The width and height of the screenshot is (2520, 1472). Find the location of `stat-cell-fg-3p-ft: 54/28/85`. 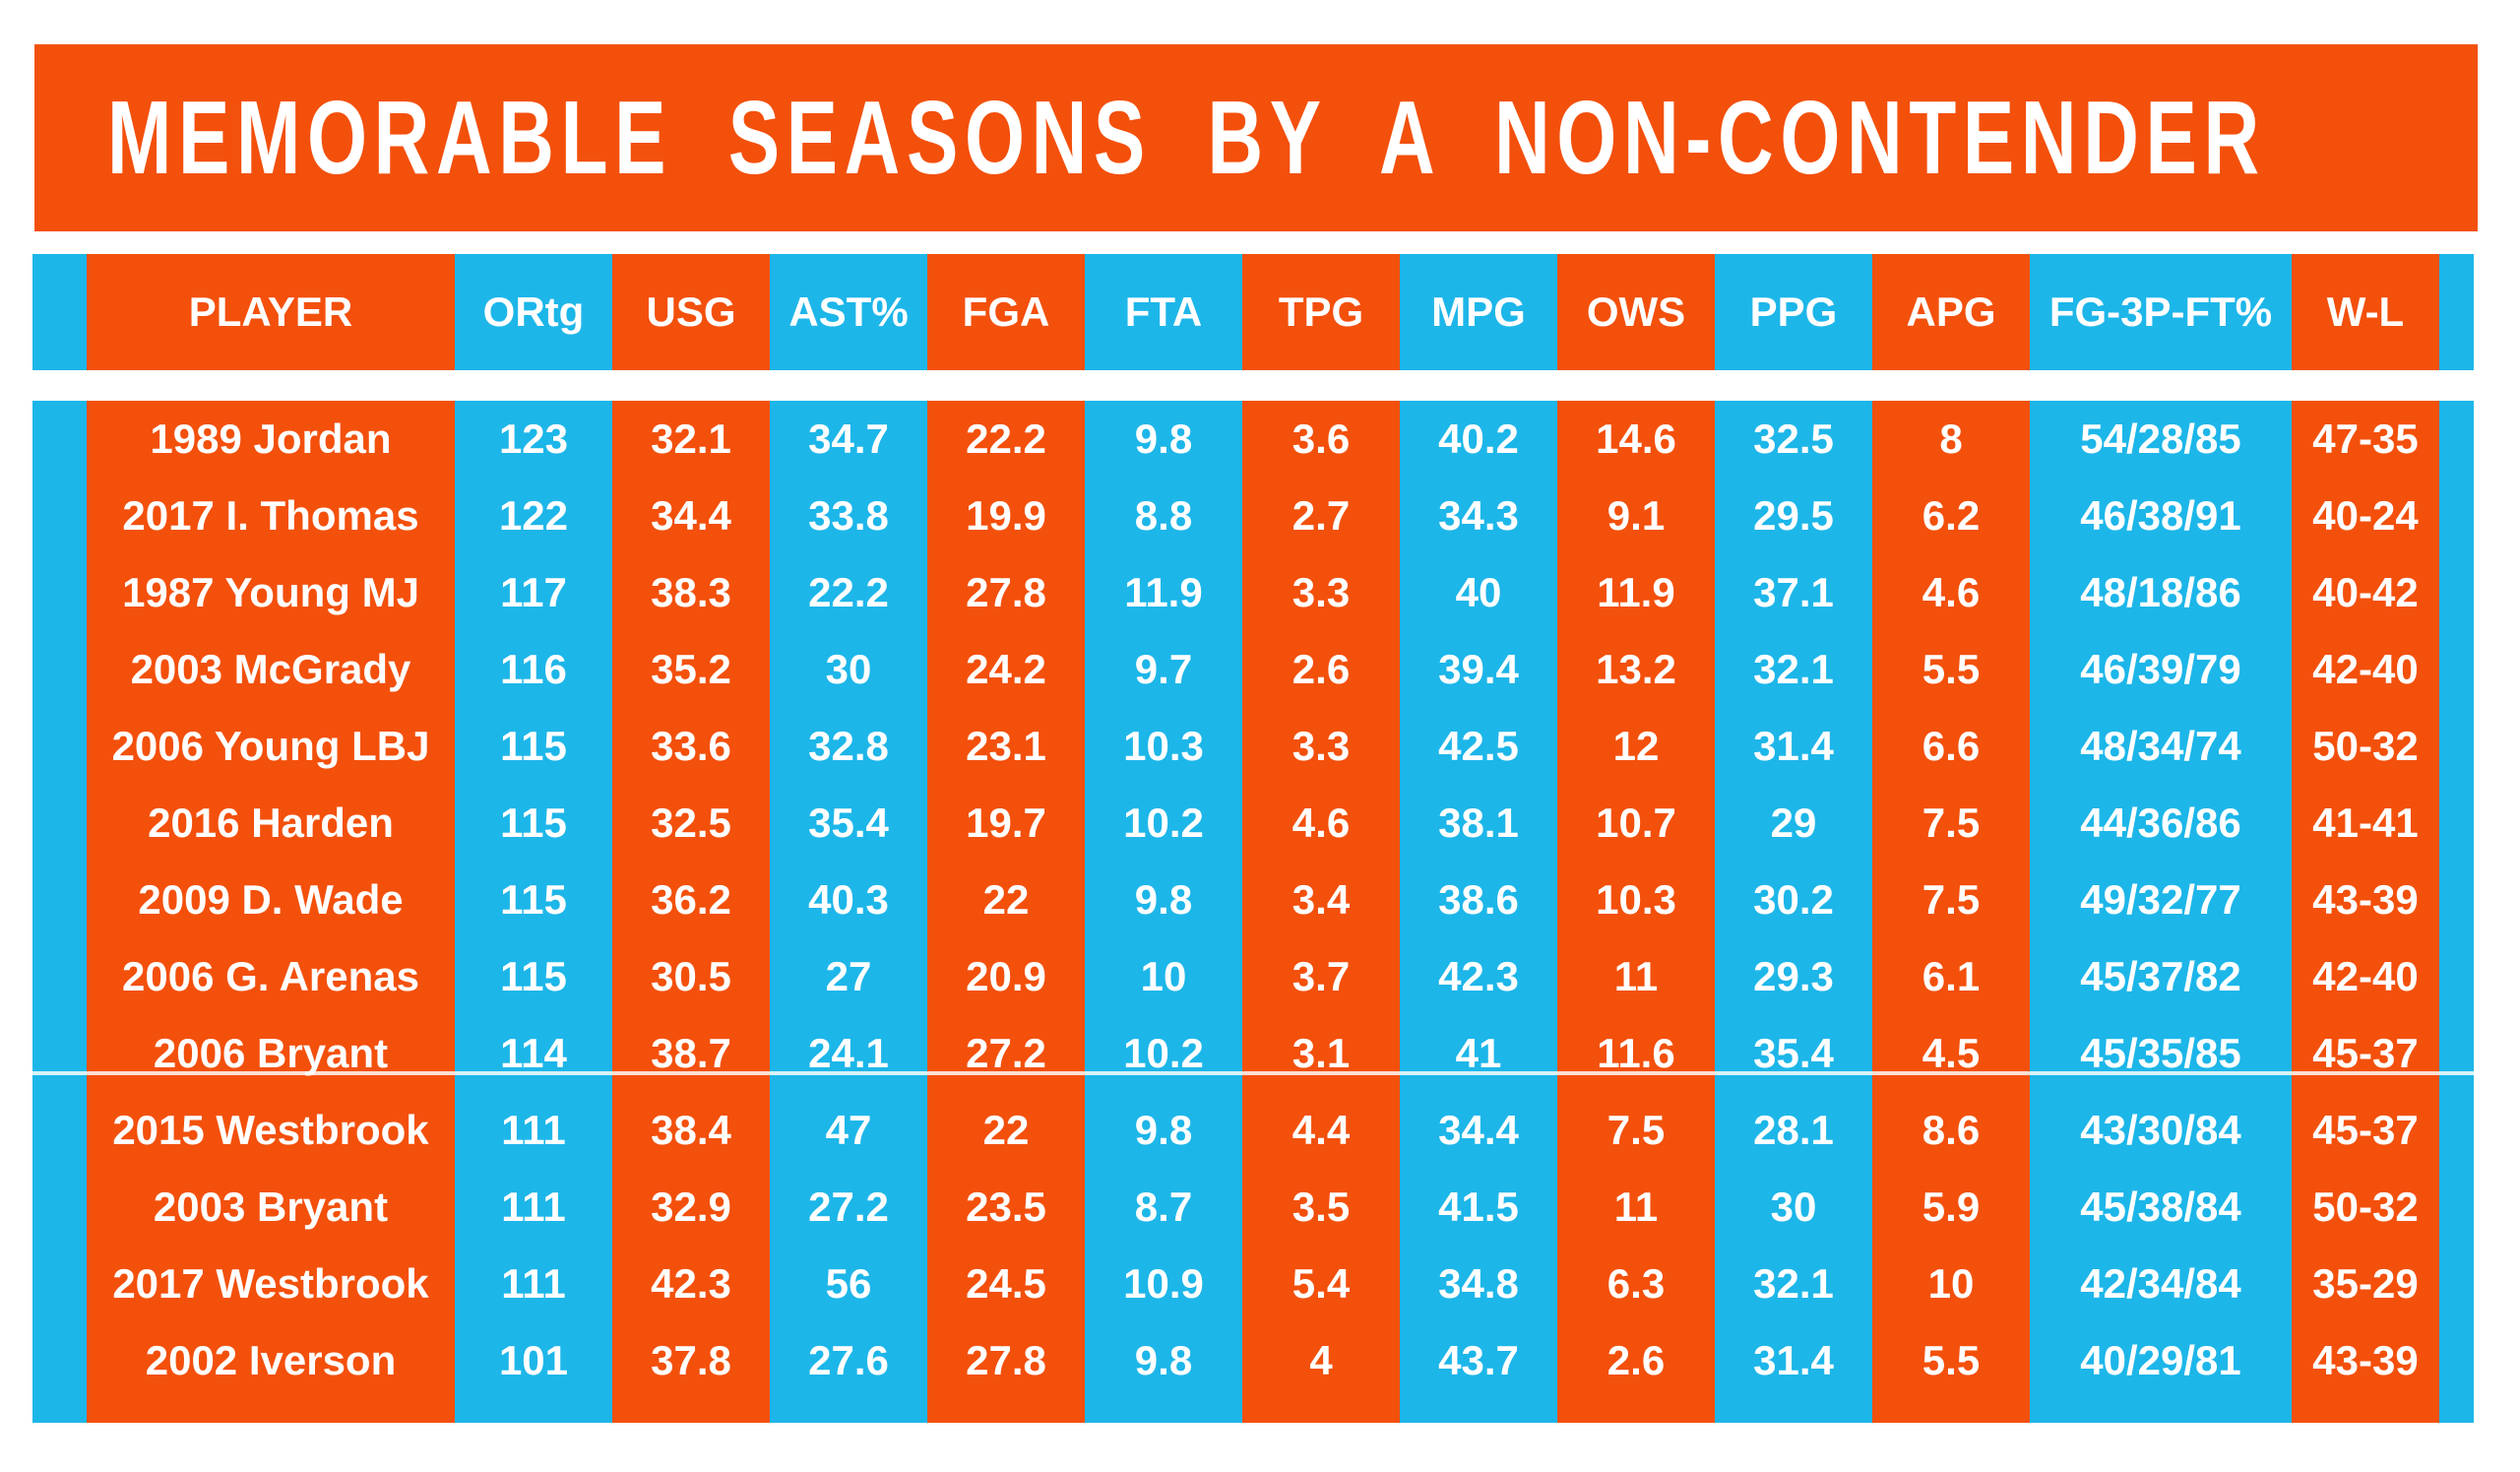

stat-cell-fg-3p-ft: 54/28/85 is located at coordinates (2160, 439).